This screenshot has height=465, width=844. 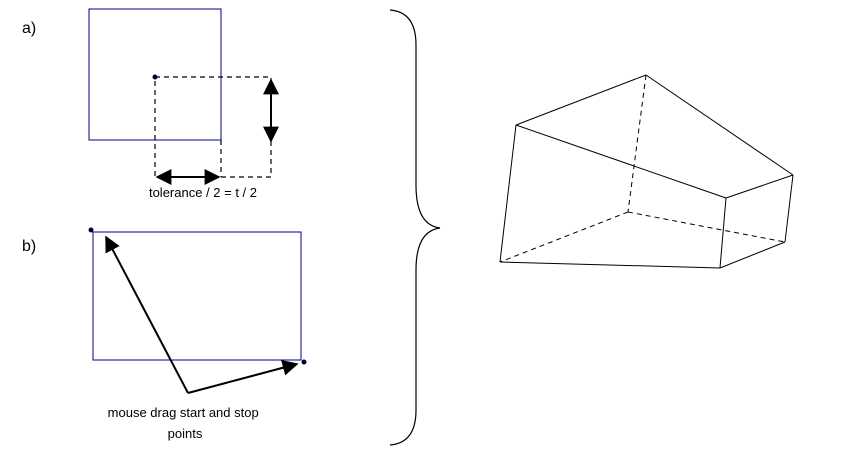 I want to click on drag-start-arrow, so click(x=147, y=314).